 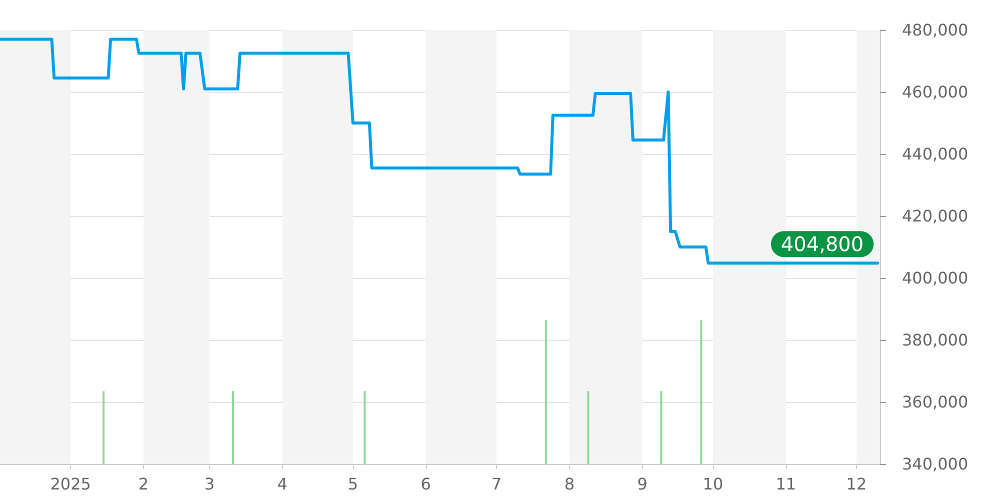 I want to click on x-tick-label: 4, so click(x=282, y=484).